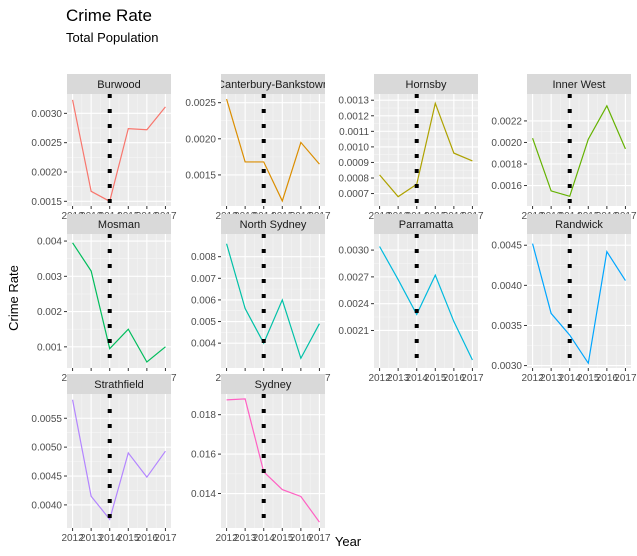  I want to click on y-tick-label: 0.007, so click(203, 279).